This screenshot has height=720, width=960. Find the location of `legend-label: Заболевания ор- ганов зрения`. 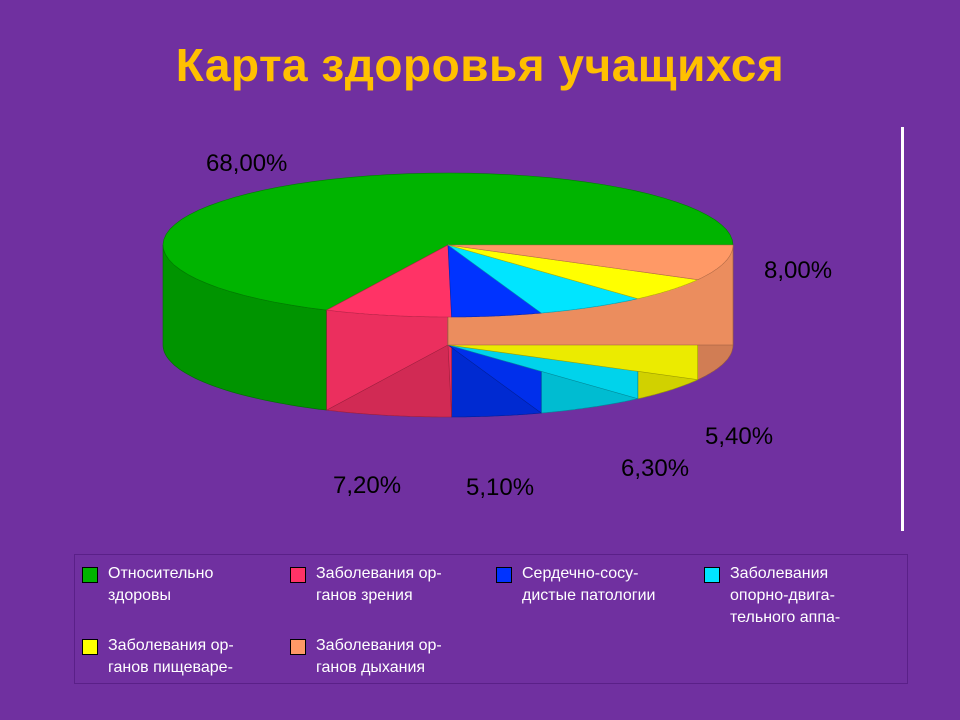

legend-label: Заболевания ор- ганов зрения is located at coordinates (379, 584).